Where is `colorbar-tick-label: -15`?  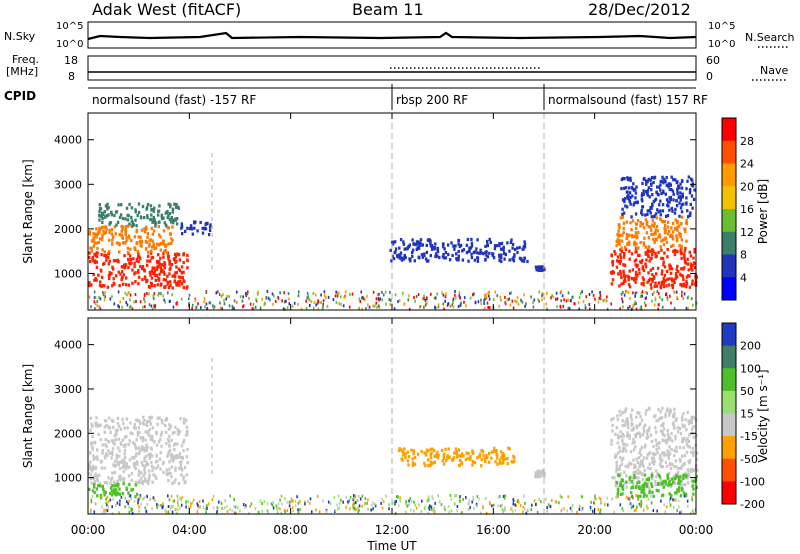
colorbar-tick-label: -15 is located at coordinates (749, 436).